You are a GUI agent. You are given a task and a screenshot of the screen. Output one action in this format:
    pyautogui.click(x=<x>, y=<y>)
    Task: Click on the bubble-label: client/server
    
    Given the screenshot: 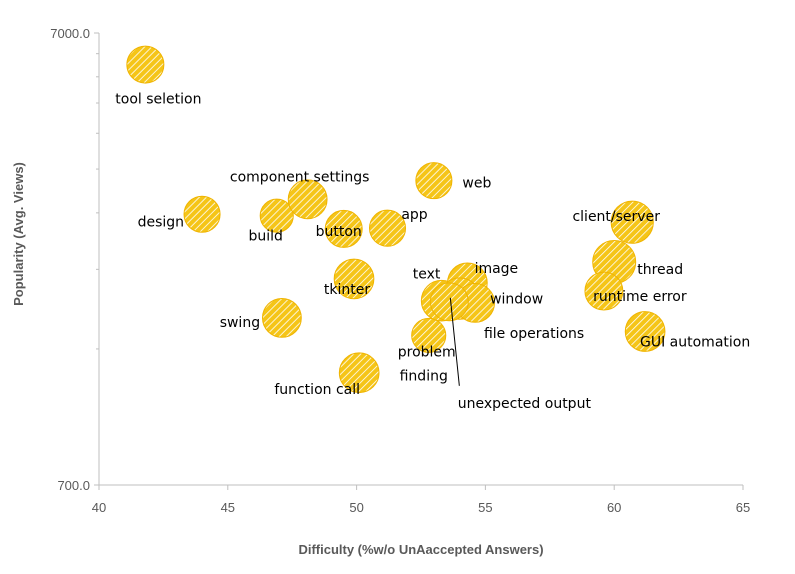 What is the action you would take?
    pyautogui.click(x=616, y=217)
    